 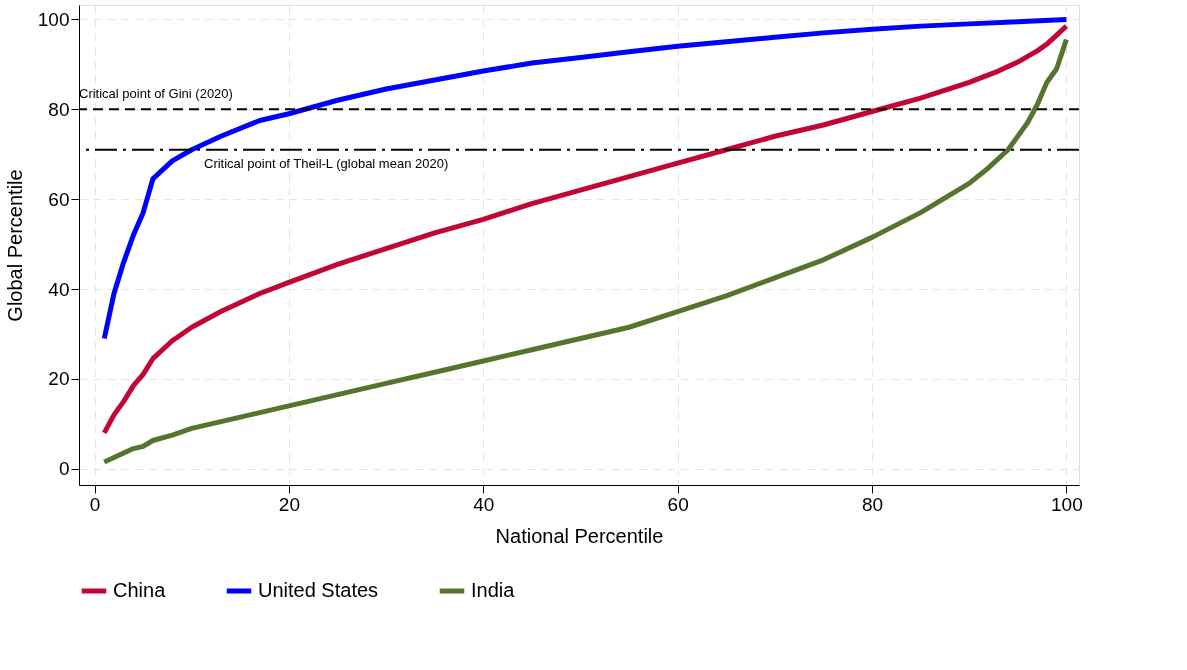 What do you see at coordinates (318, 590) in the screenshot?
I see `legend-label: United States` at bounding box center [318, 590].